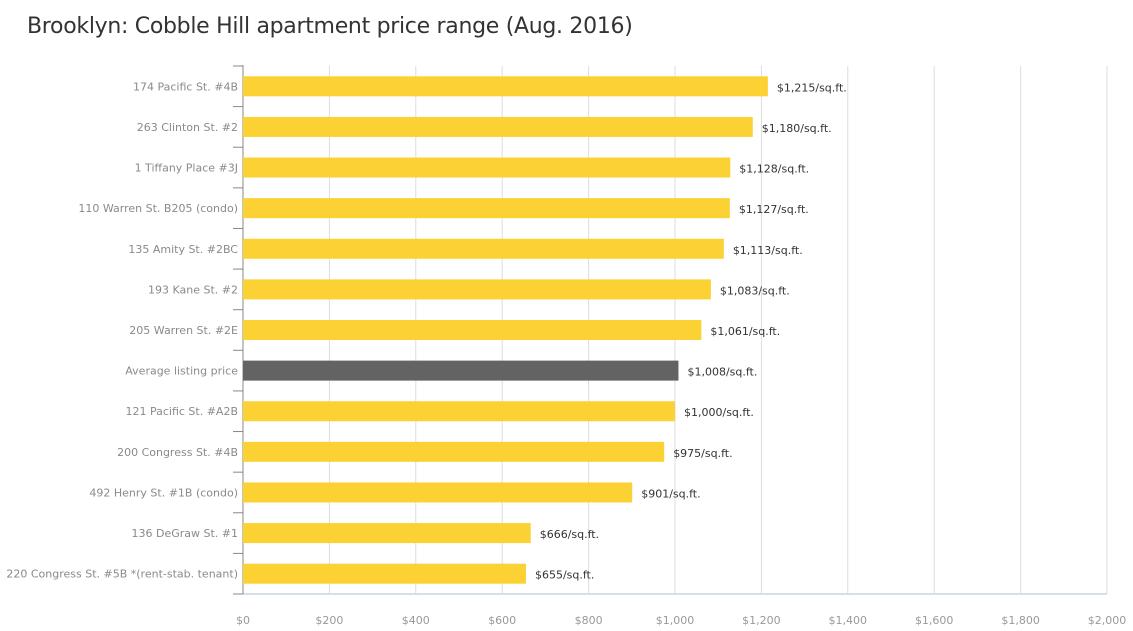  What do you see at coordinates (702, 453) in the screenshot?
I see `data-label: $975/sq.ft.` at bounding box center [702, 453].